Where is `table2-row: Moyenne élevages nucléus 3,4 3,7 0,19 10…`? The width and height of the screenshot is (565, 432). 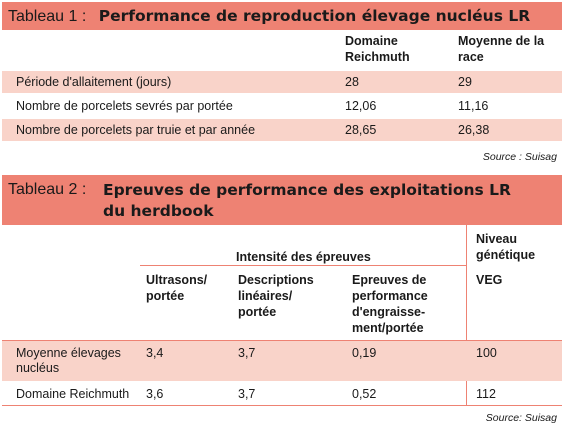
table2-row: Moyenne élevages nucléus 3,4 3,7 0,19 10… is located at coordinates (282, 361).